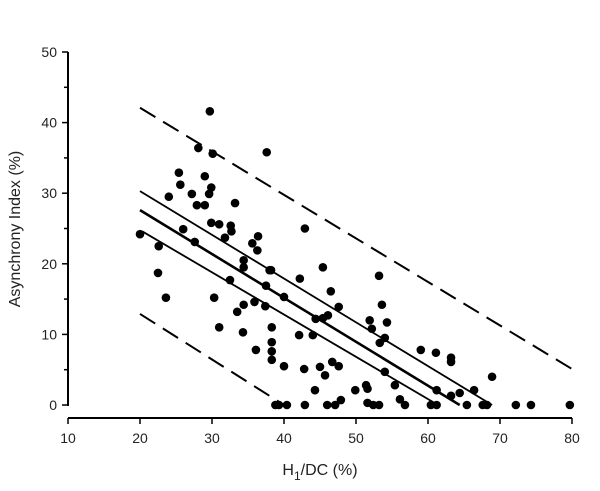 Image resolution: width=600 pixels, height=491 pixels. I want to click on x-axis-title-rest: /DC (%), so click(329, 470).